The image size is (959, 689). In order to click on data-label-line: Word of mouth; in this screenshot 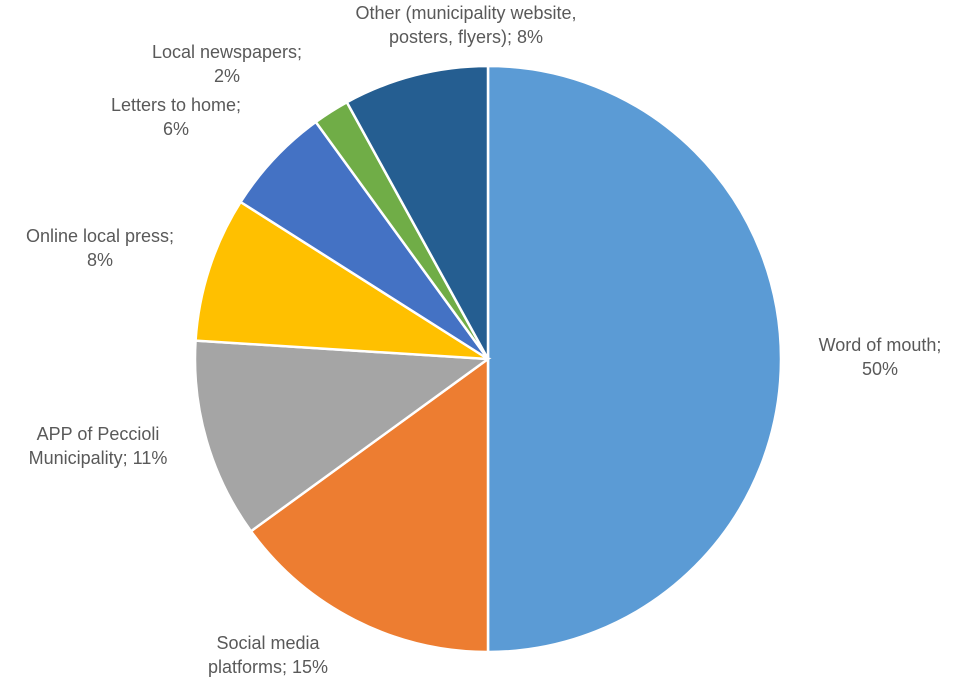, I will do `click(880, 345)`.